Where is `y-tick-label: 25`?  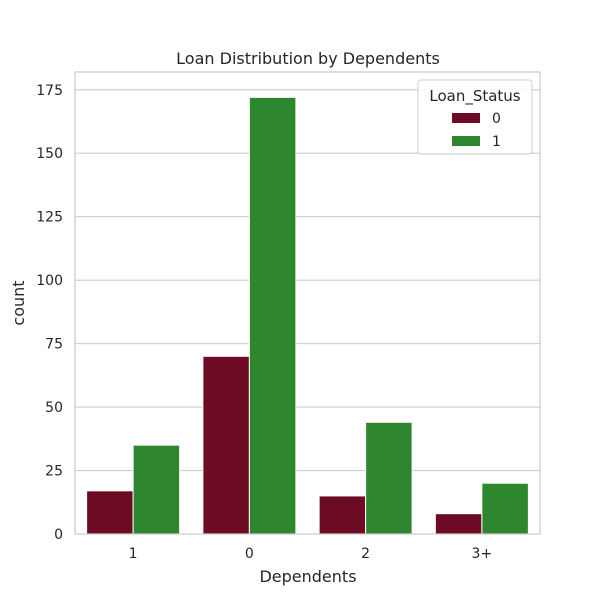
y-tick-label: 25 is located at coordinates (54, 472).